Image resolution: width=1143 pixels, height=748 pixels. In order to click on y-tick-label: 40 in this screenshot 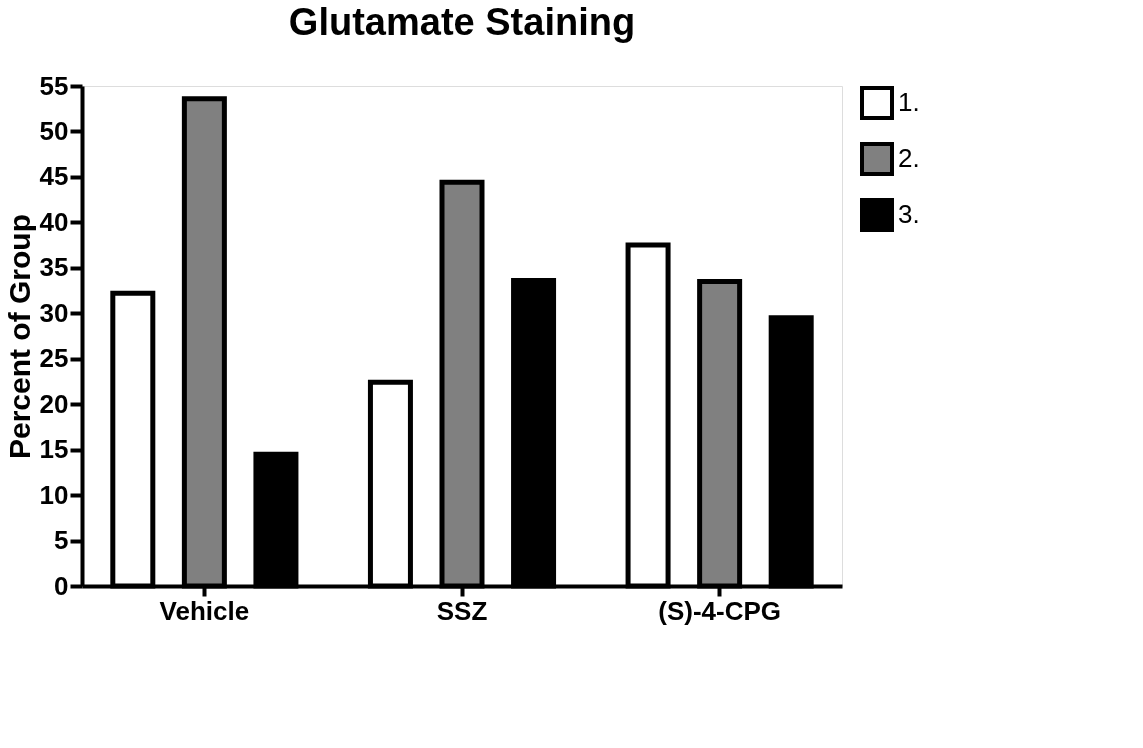, I will do `click(54, 221)`.